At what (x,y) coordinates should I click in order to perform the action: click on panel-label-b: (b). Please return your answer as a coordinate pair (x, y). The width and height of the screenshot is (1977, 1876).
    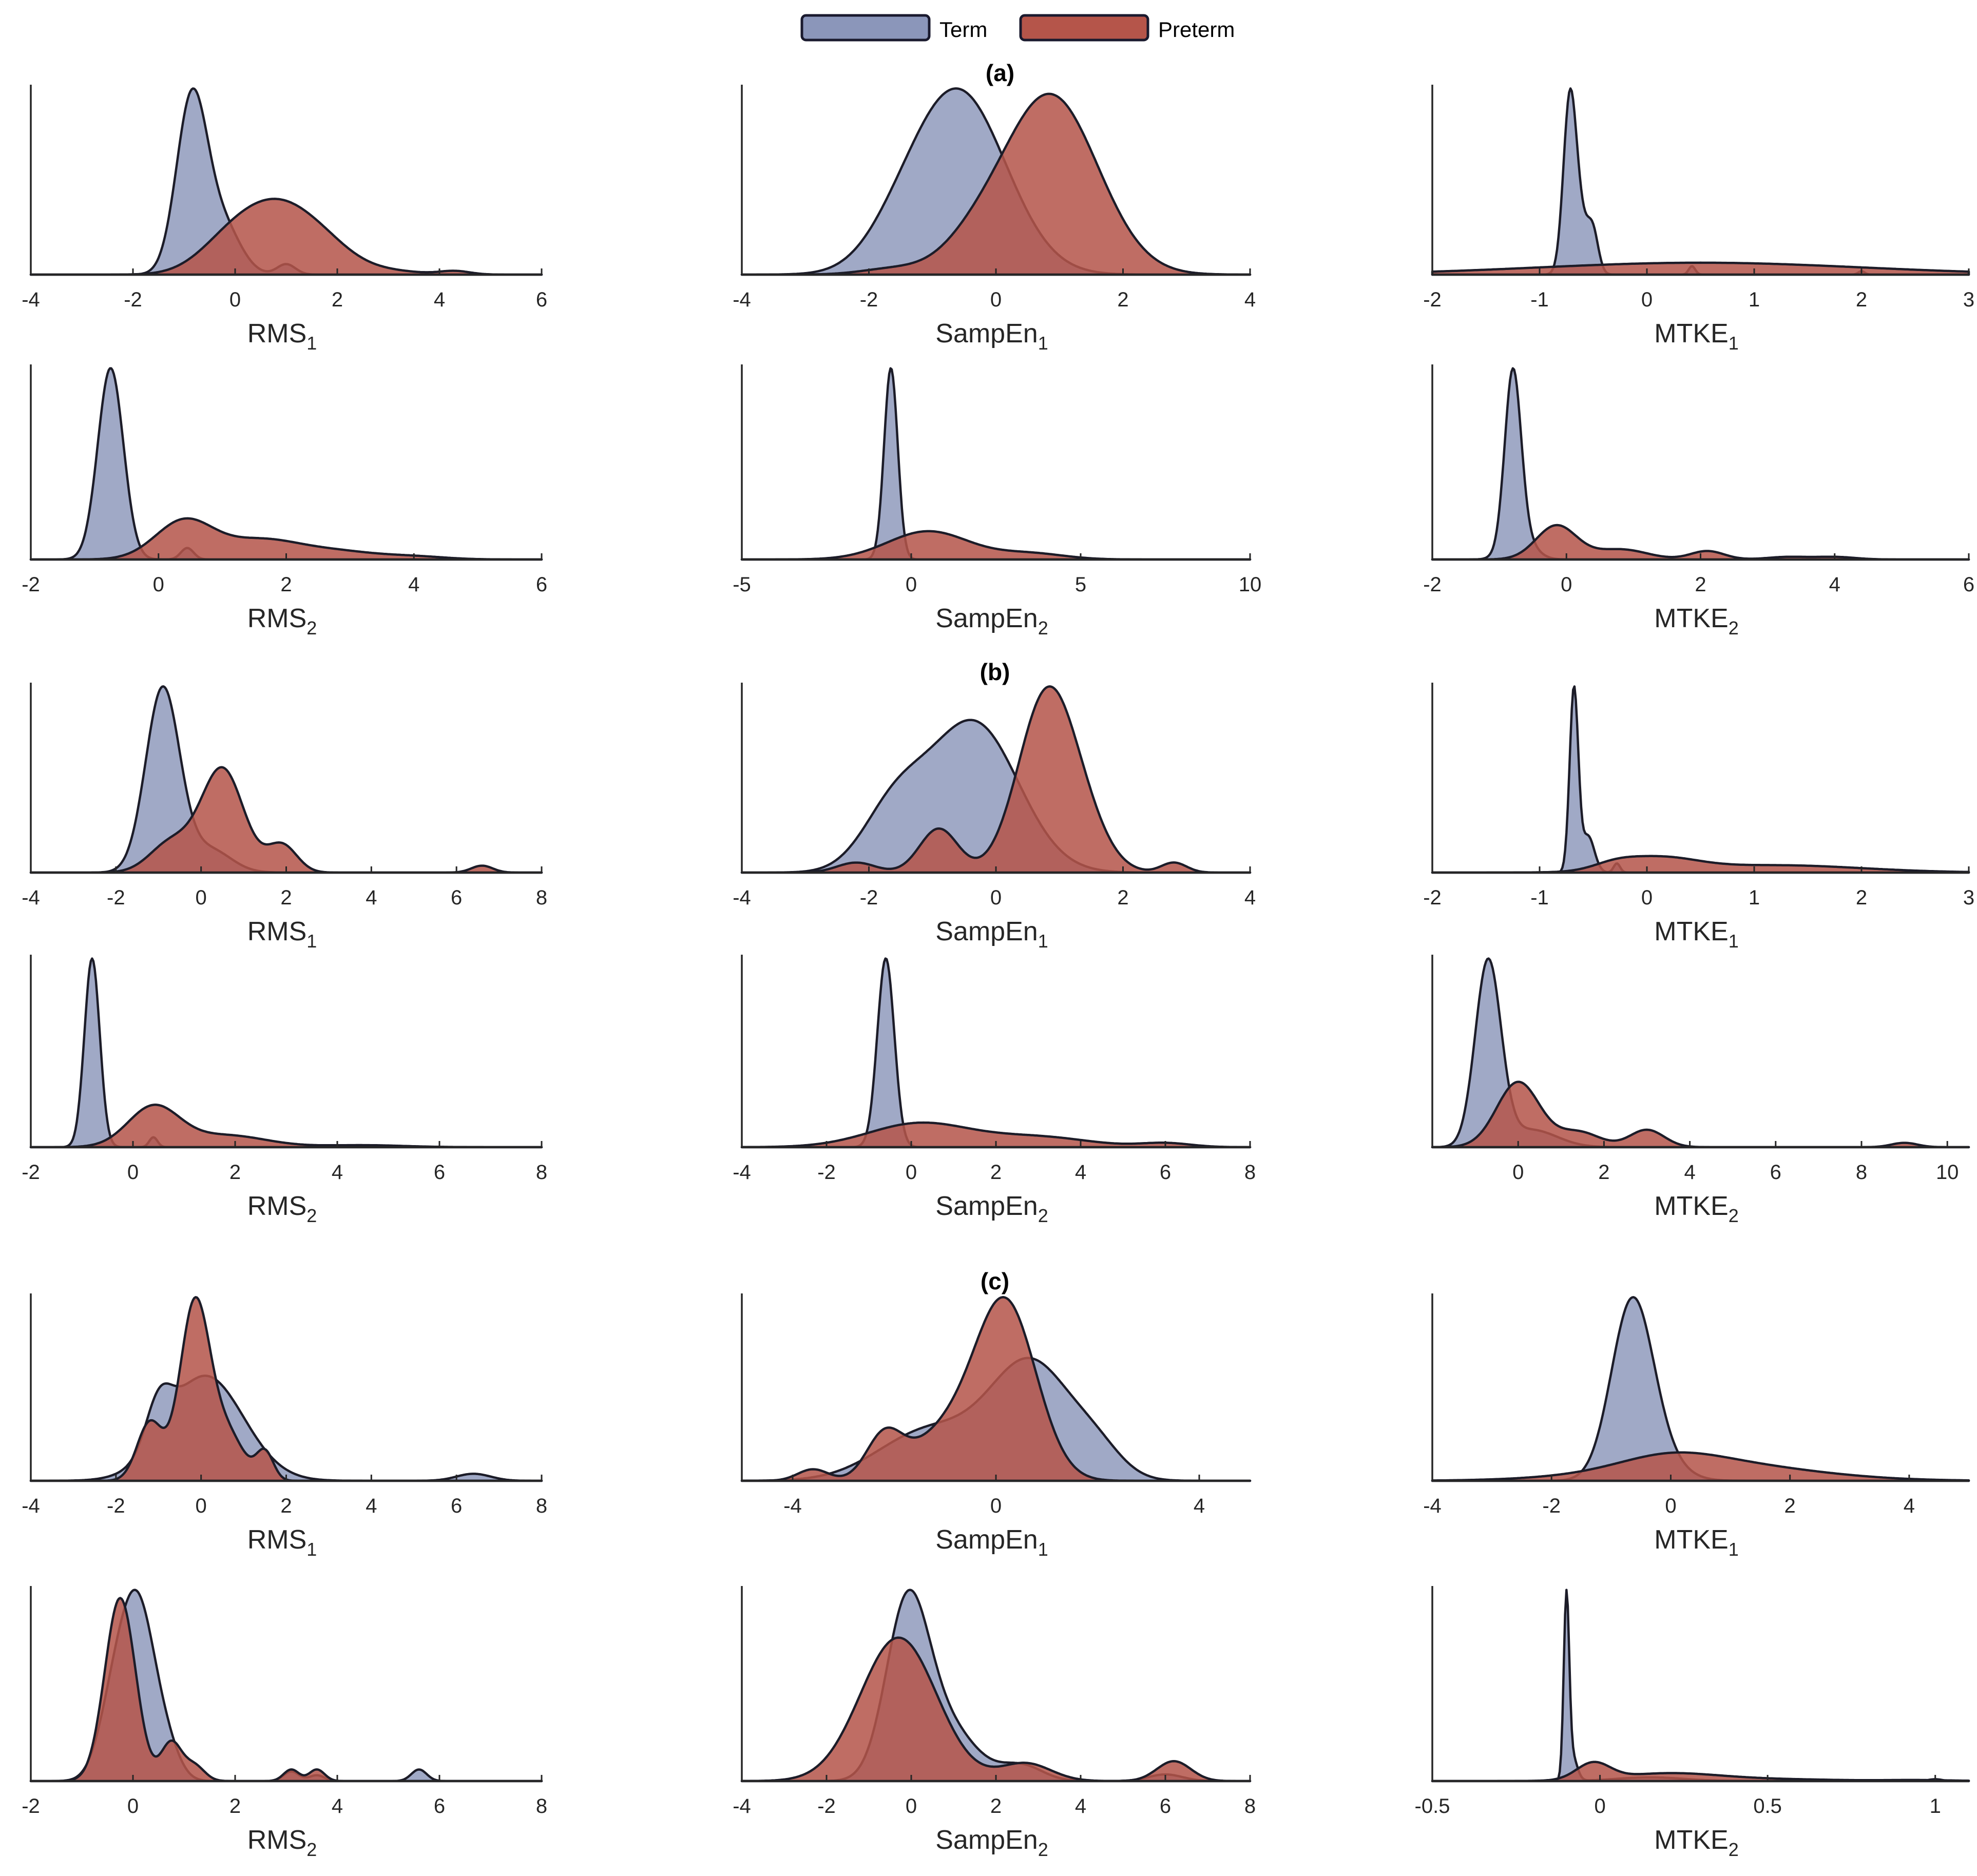
    Looking at the image, I should click on (995, 672).